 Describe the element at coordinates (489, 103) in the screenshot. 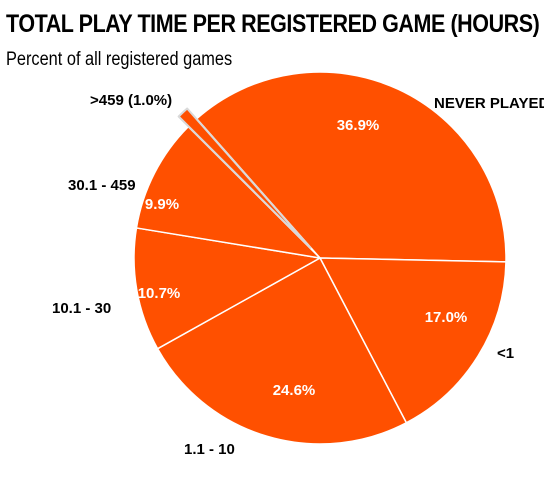

I see `slice-category-label: NEVER PLAYED` at that location.